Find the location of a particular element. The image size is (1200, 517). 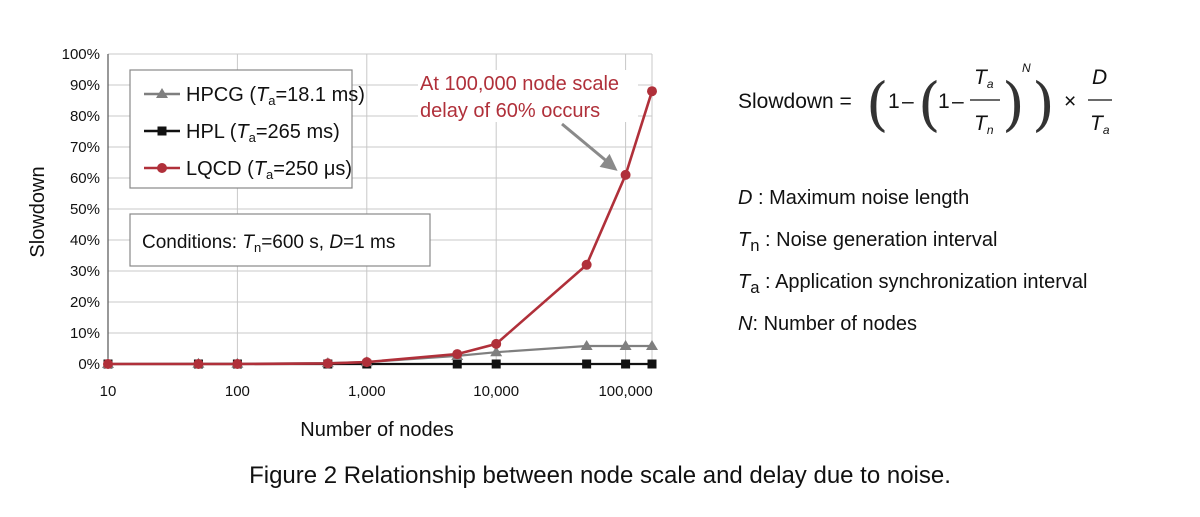

annotation-arrow-head is located at coordinates (608, 162).